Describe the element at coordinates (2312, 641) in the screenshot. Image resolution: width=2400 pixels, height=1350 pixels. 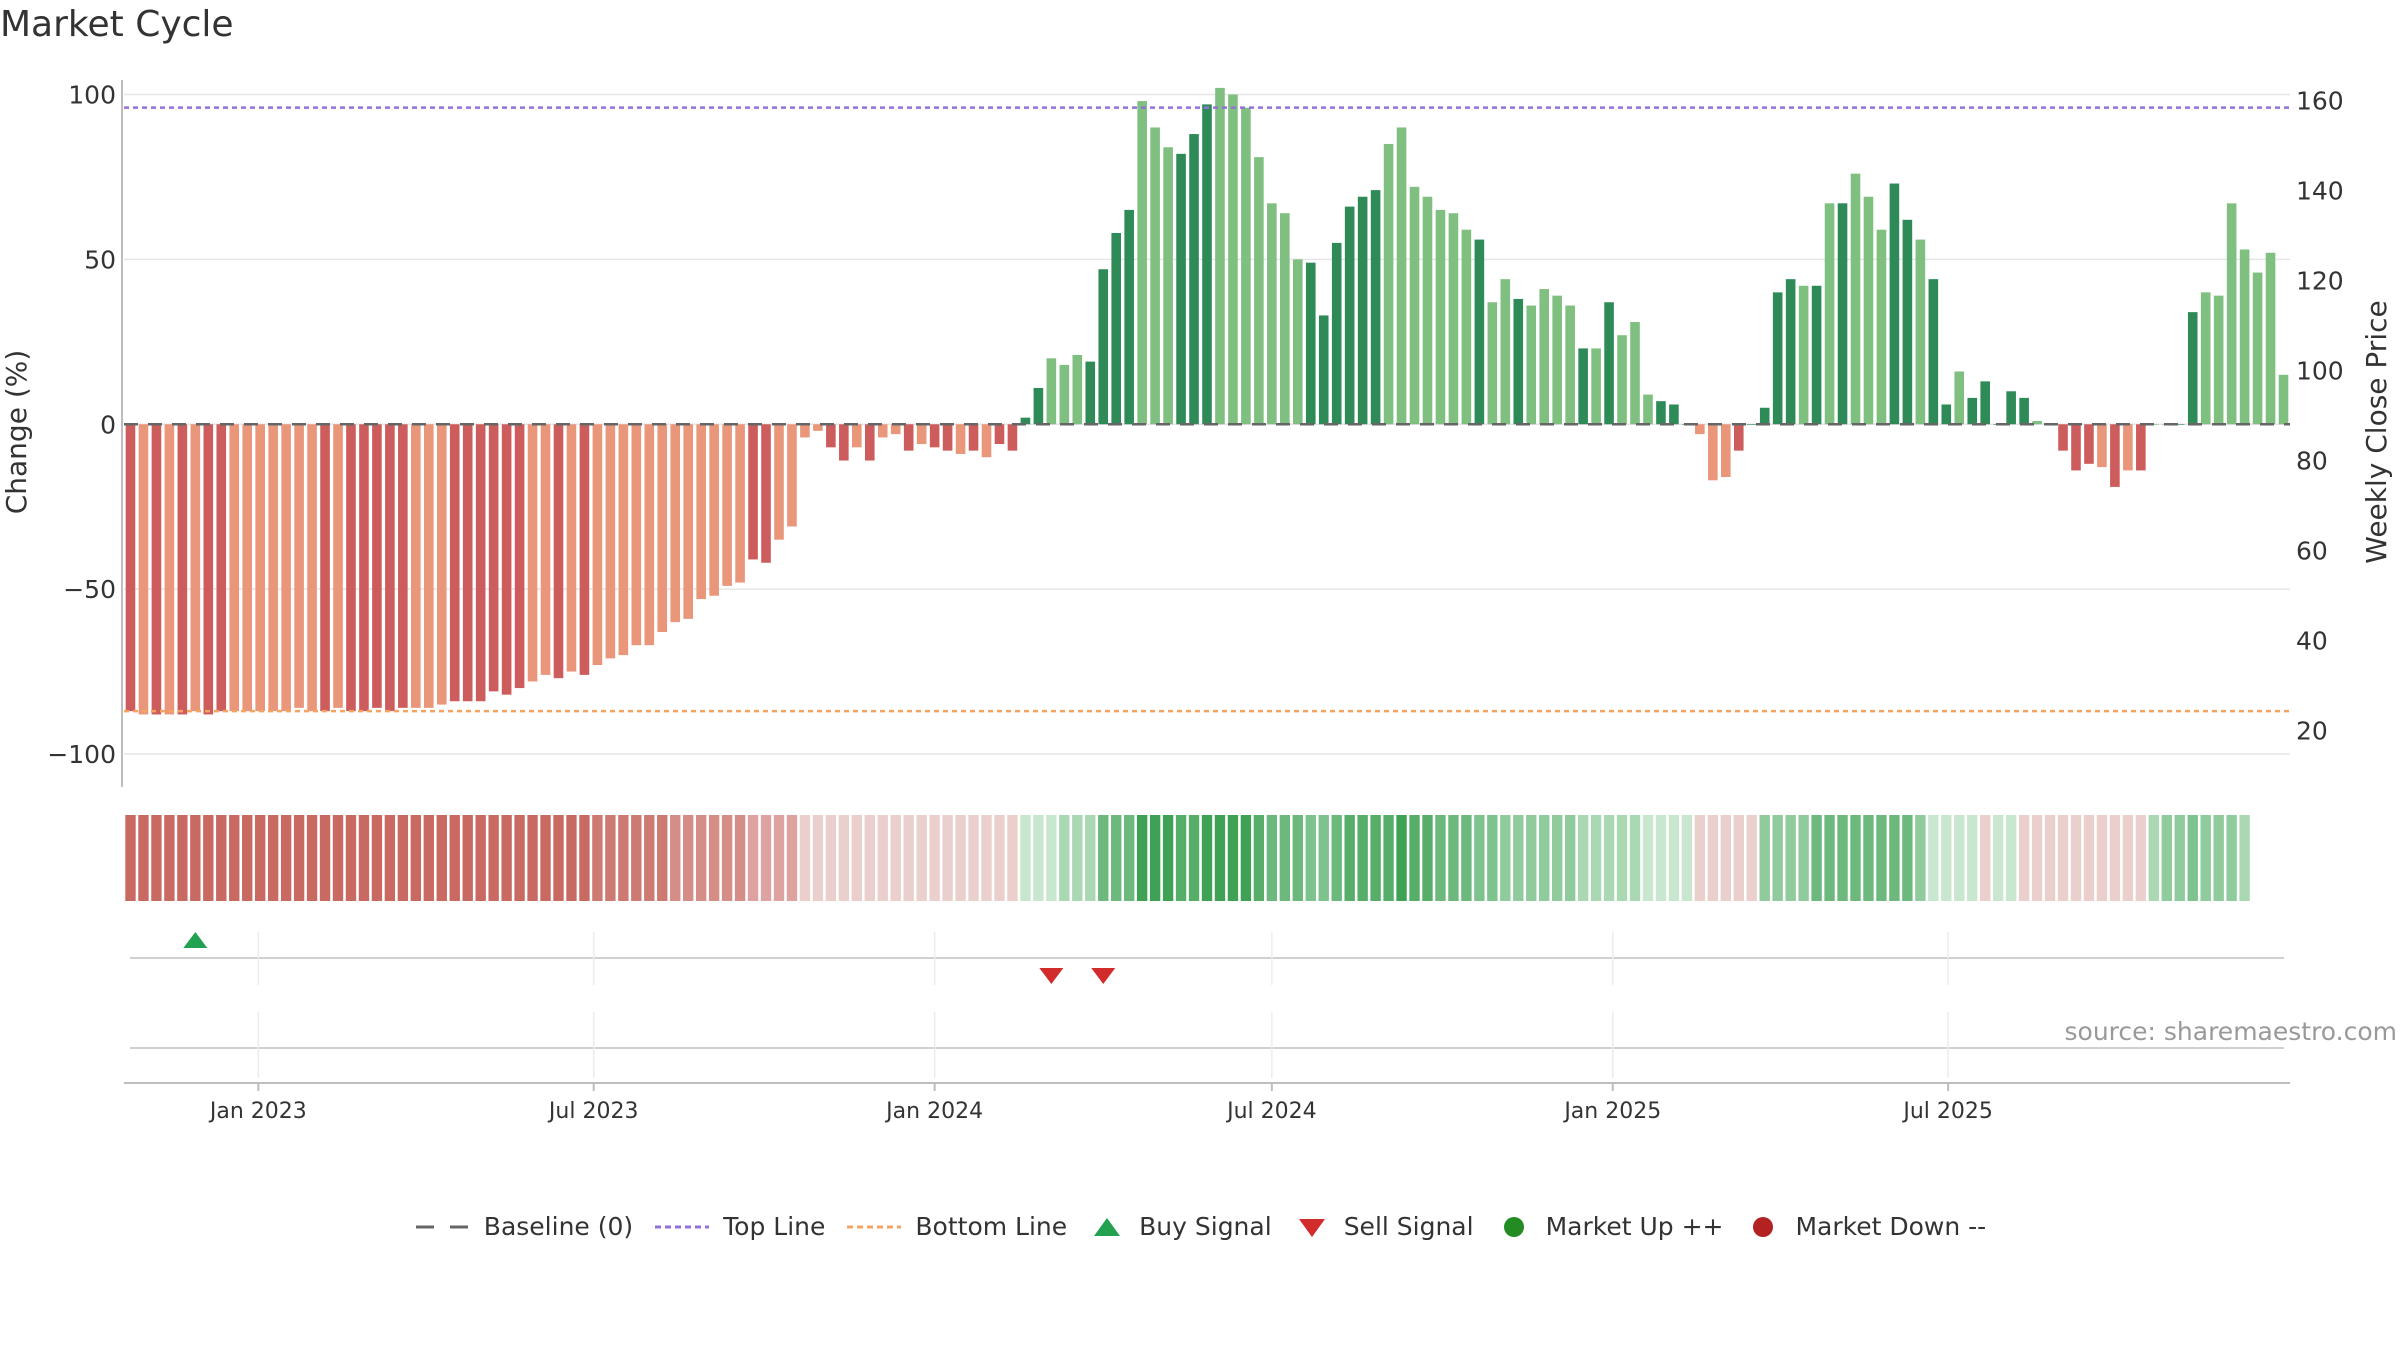
I see `y2-tick-label: 40` at that location.